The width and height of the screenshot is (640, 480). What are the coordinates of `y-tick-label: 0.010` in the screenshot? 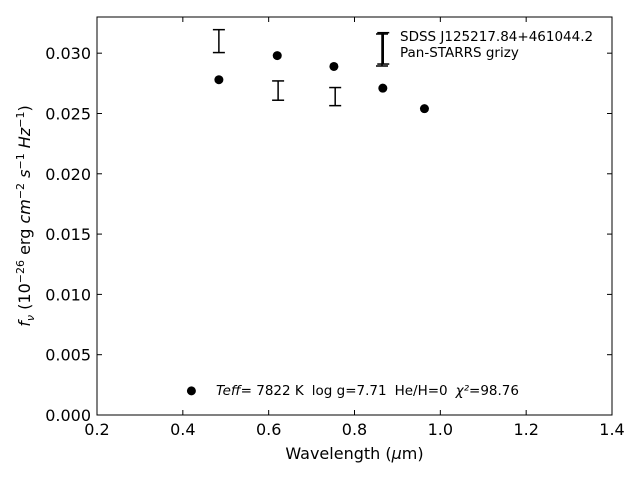 It's located at (68, 294).